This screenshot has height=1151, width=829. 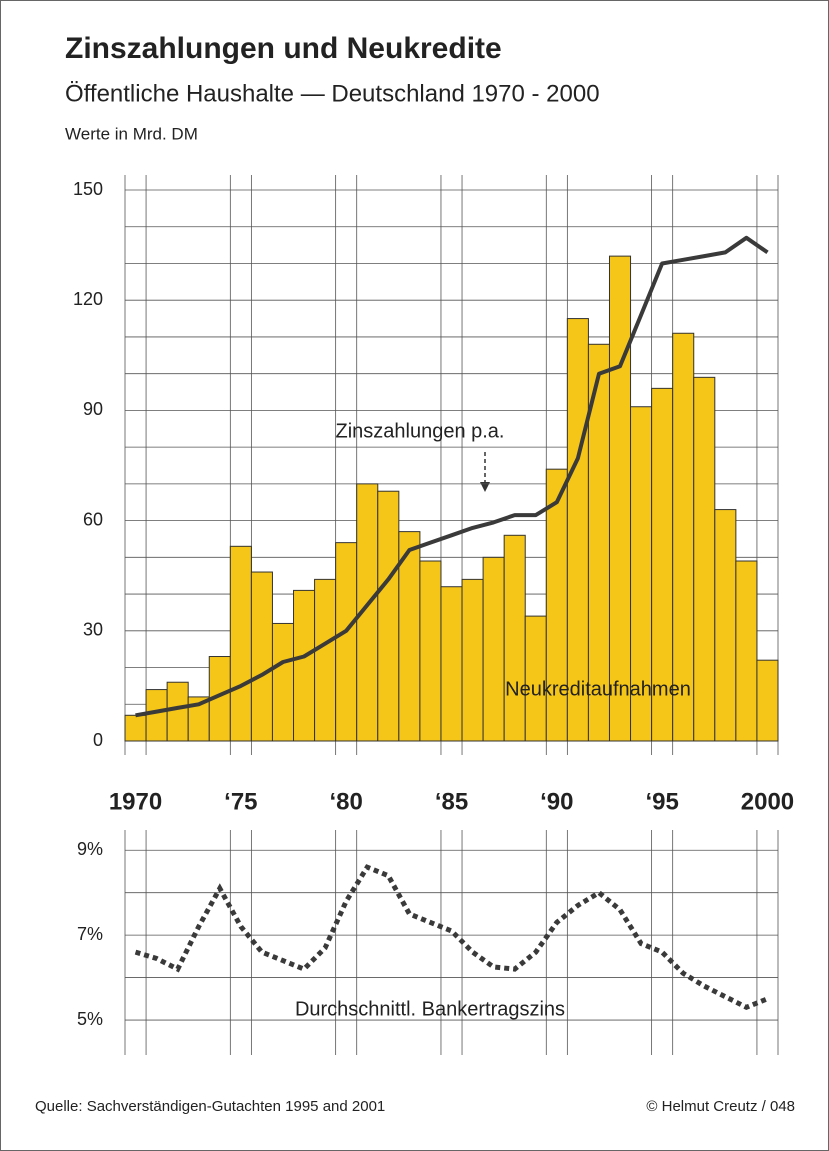 What do you see at coordinates (419, 431) in the screenshot?
I see `series-label: Zinszahlungen p.a.` at bounding box center [419, 431].